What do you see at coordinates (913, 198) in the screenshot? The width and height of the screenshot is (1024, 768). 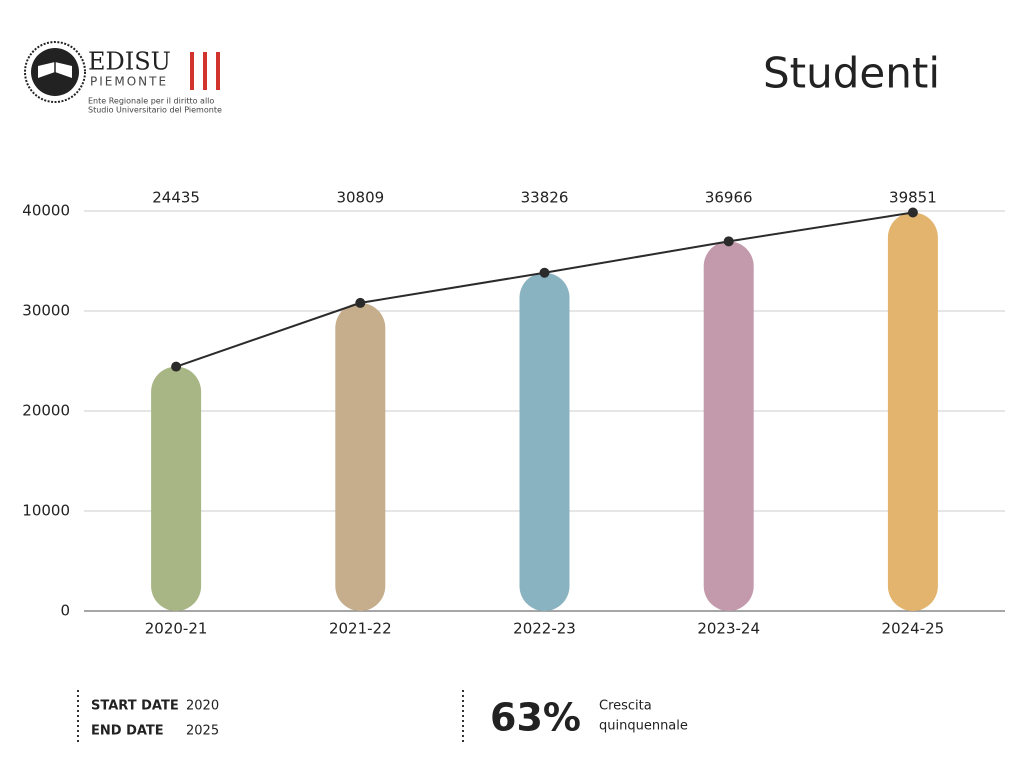 I see `value-label: 39851` at bounding box center [913, 198].